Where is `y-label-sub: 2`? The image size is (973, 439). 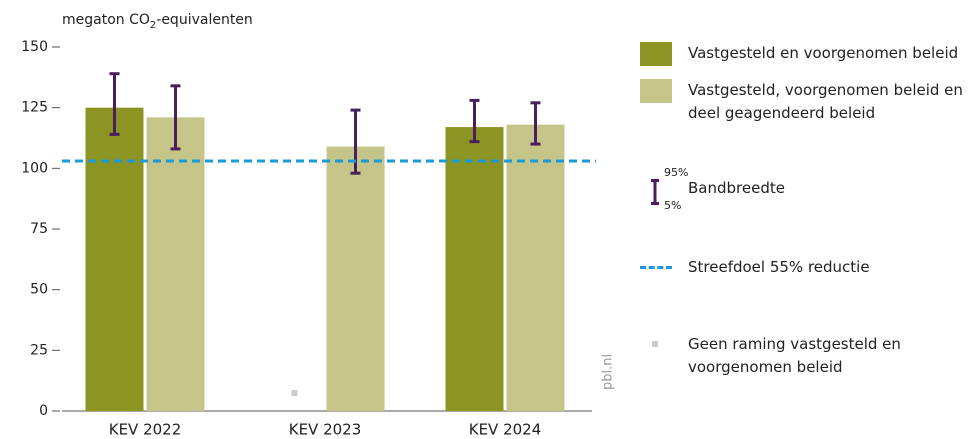 y-label-sub: 2 is located at coordinates (153, 25).